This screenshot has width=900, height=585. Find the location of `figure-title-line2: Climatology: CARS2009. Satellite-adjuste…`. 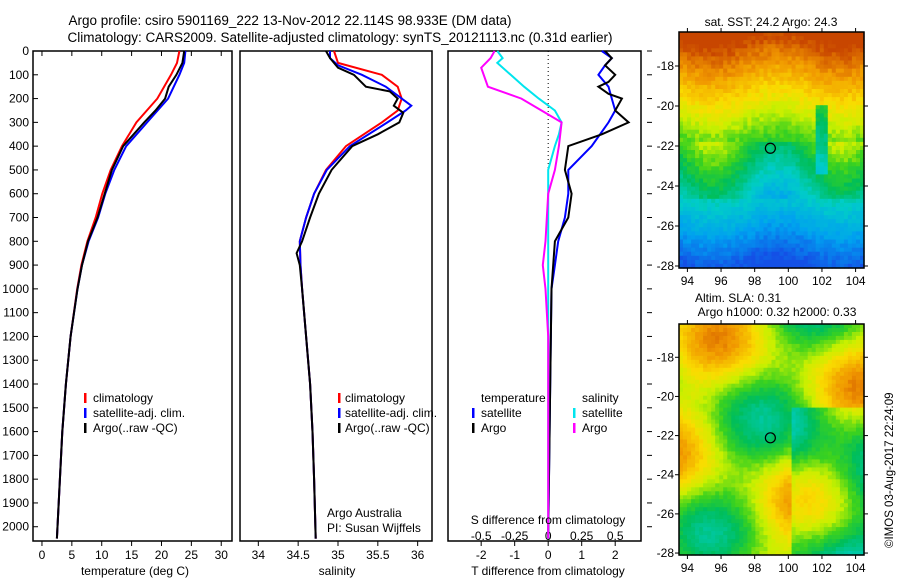

figure-title-line2: Climatology: CARS2009. Satellite-adjuste… is located at coordinates (339, 37).